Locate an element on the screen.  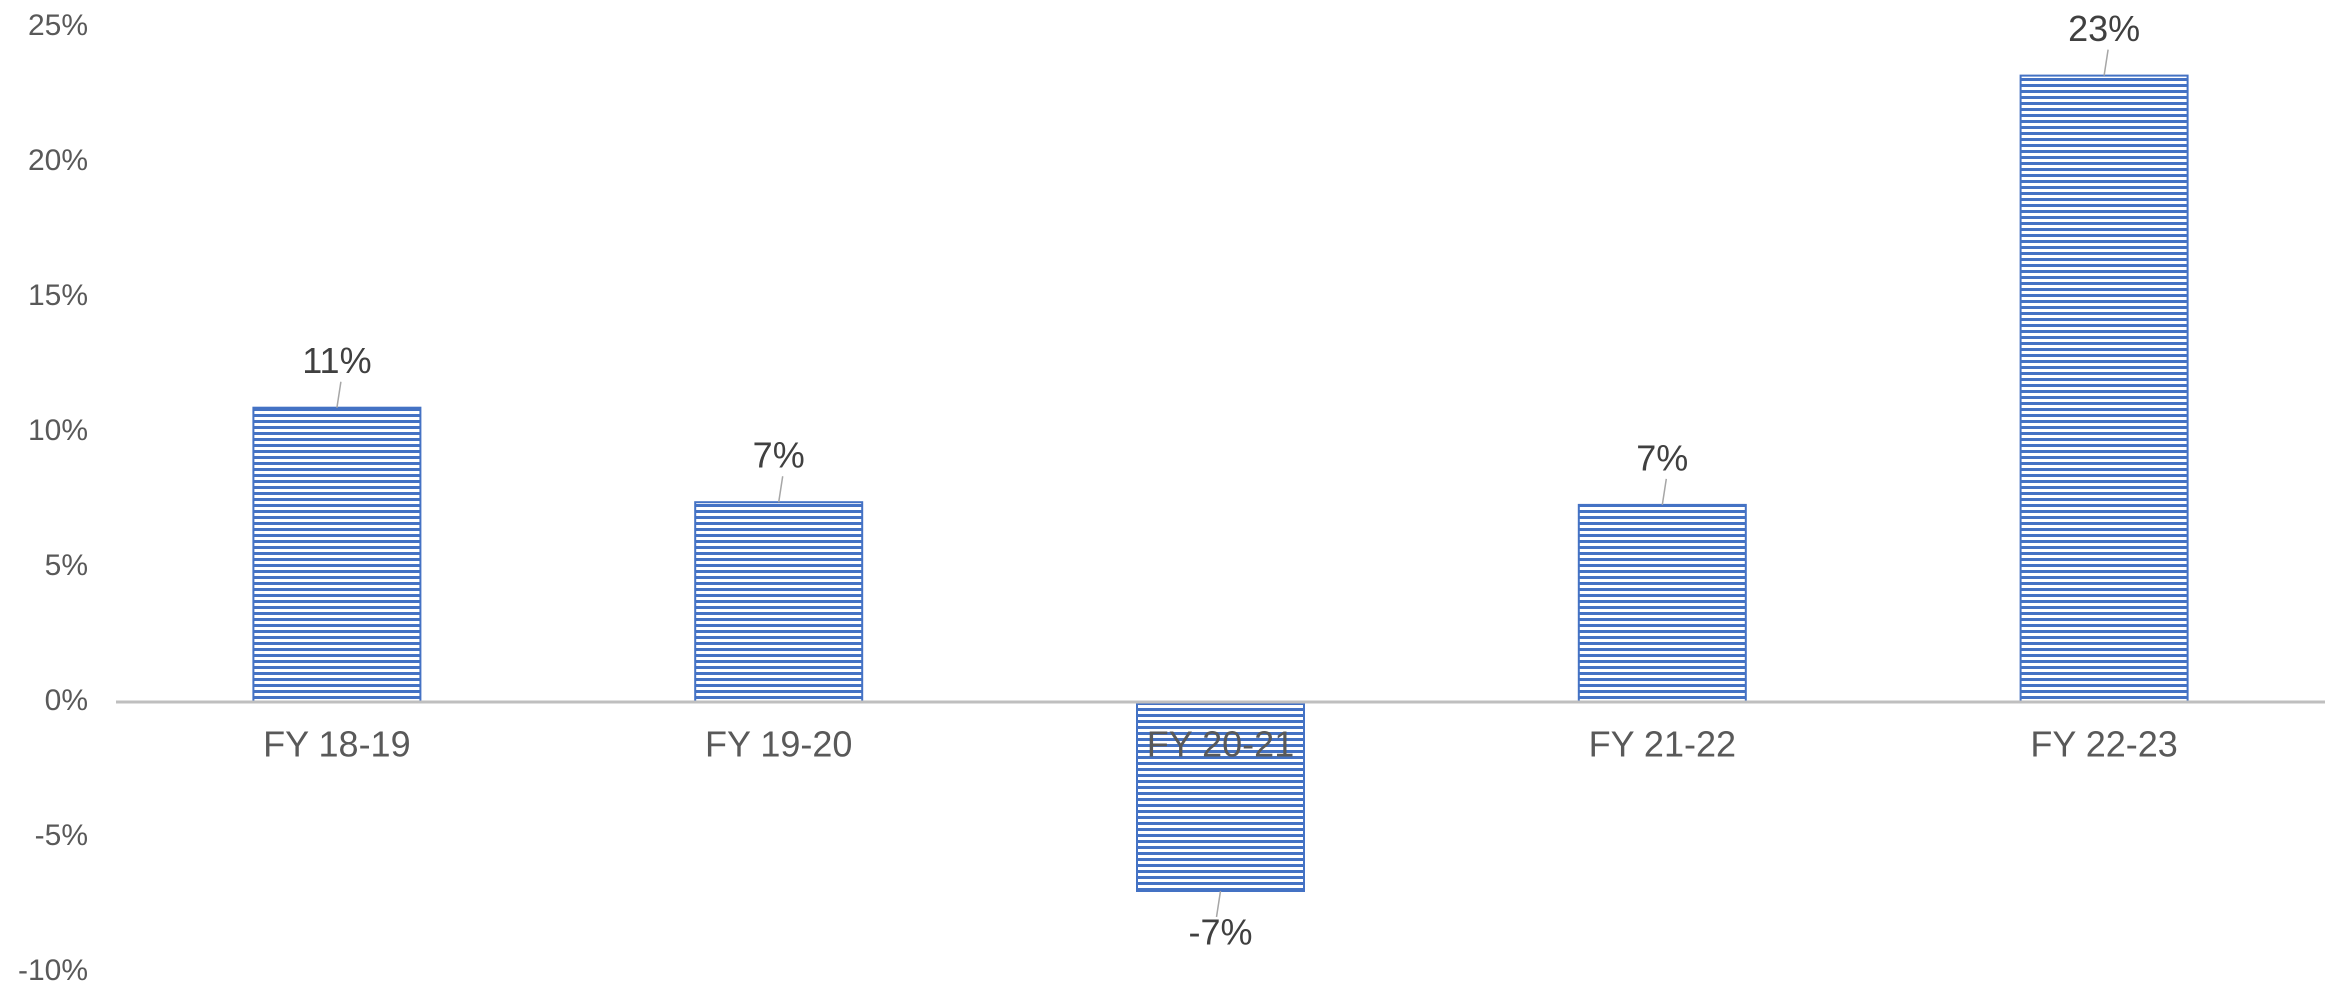
y-tick-label: 25% is located at coordinates (58, 25).